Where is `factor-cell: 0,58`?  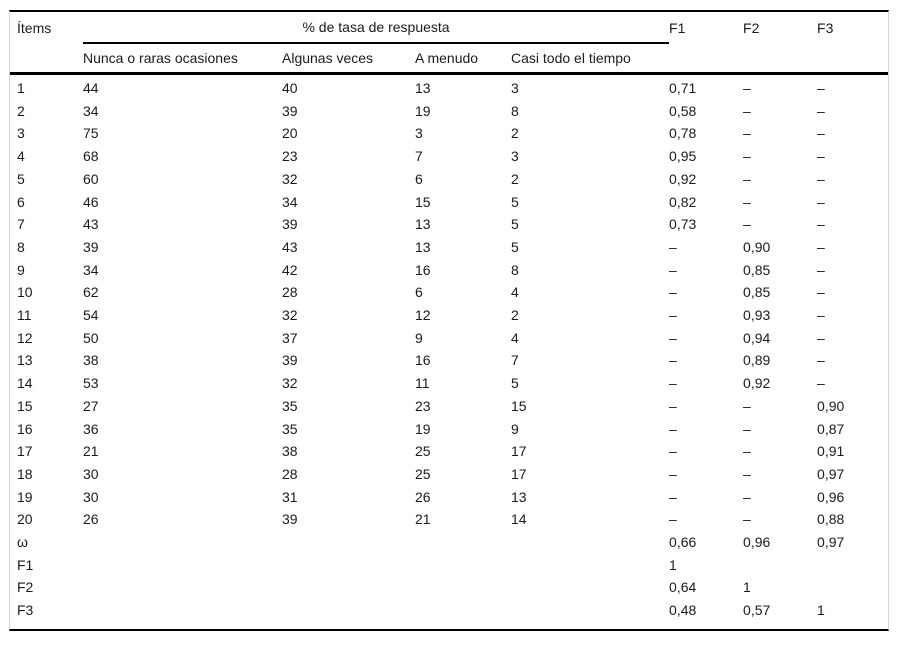 factor-cell: 0,58 is located at coordinates (683, 110).